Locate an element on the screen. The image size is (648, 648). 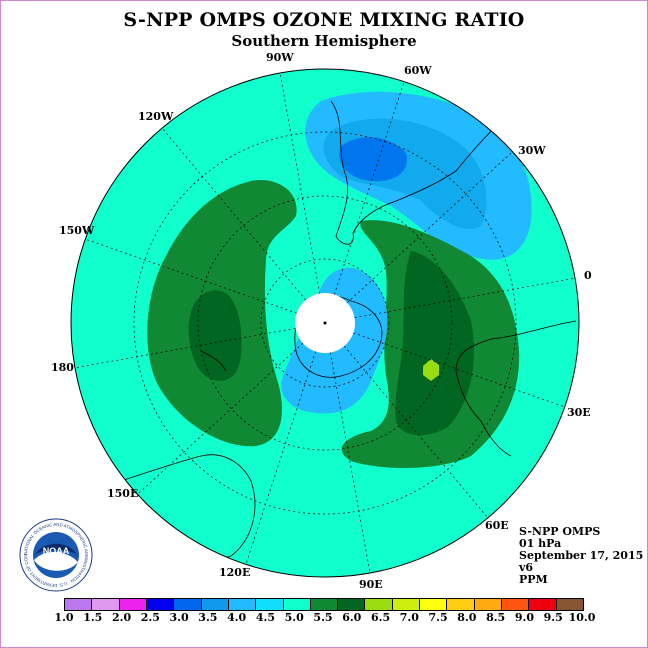
colorbar-tick-label: 9.5 is located at coordinates (553, 617).